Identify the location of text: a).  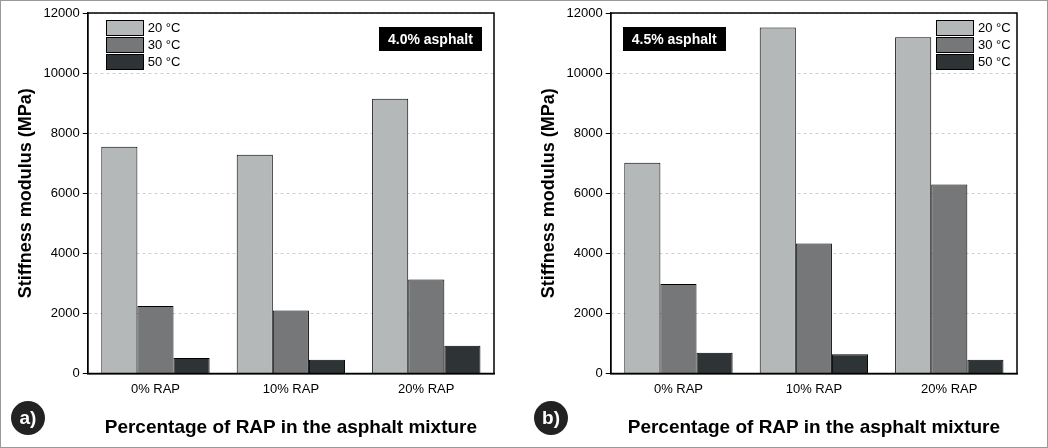
(28, 418).